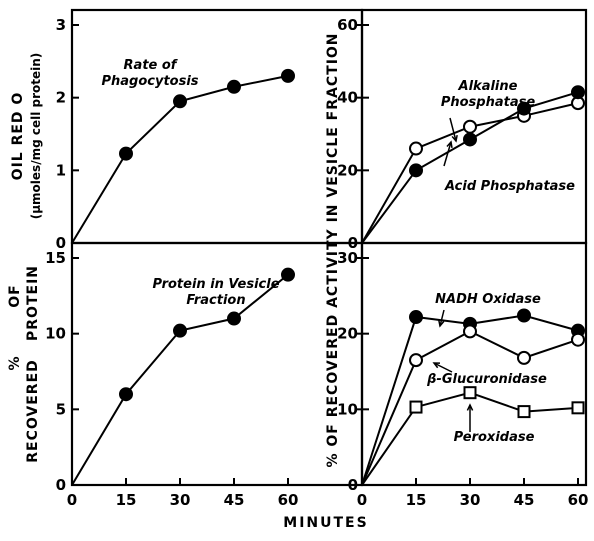 The height and width of the screenshot is (541, 594). I want to click on panel-4-ytick-label: 10, so click(347, 409).